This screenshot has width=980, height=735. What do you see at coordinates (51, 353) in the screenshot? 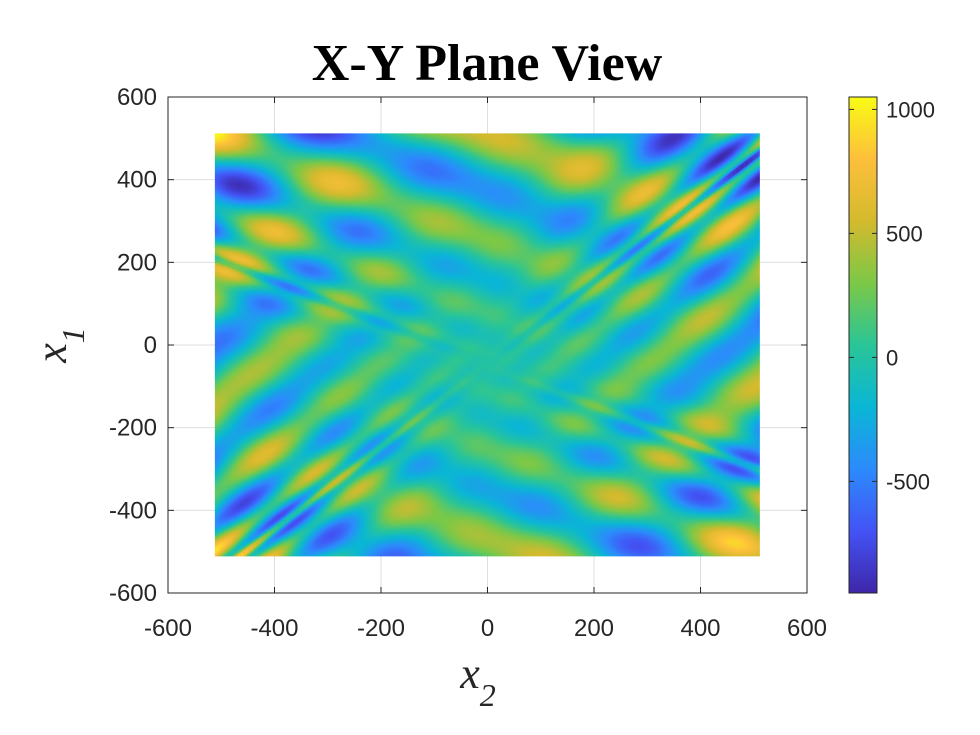
I see `y-axis-label-main: x` at bounding box center [51, 353].